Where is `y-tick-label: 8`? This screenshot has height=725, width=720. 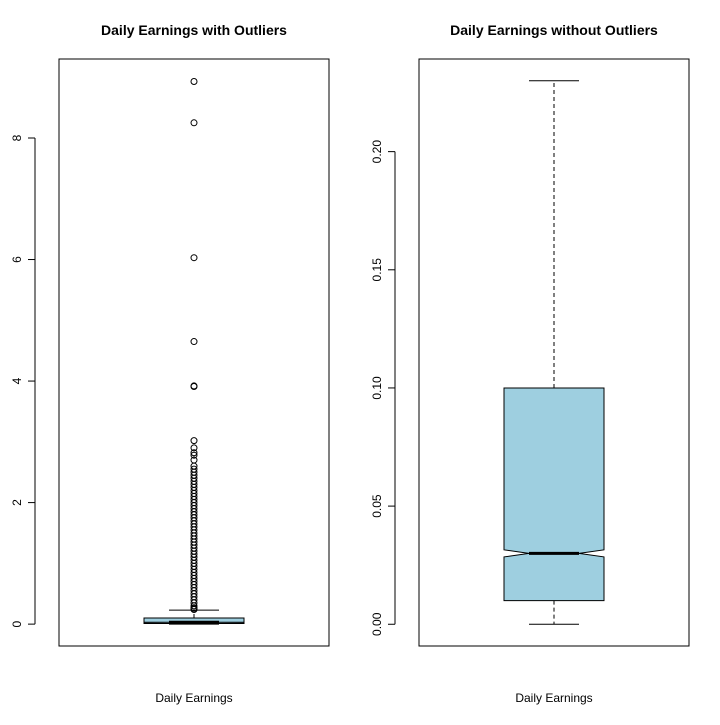
y-tick-label: 8 is located at coordinates (17, 137).